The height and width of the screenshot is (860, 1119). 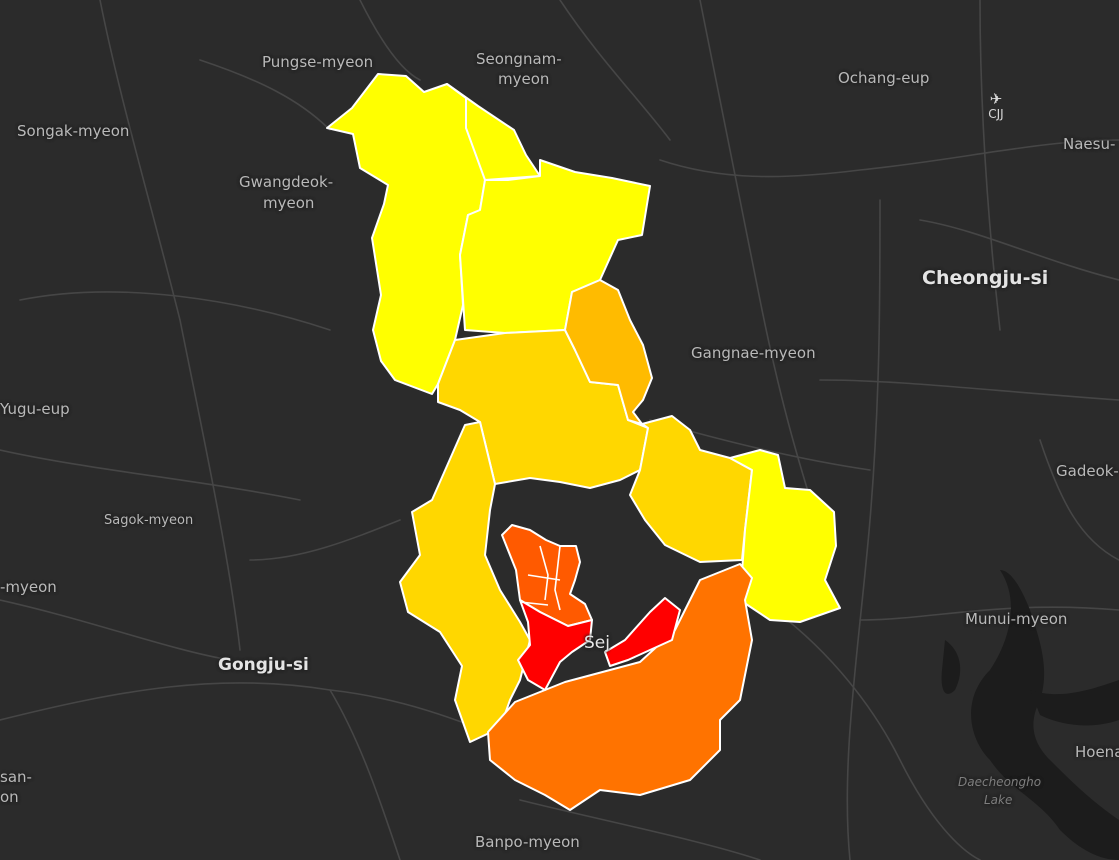 What do you see at coordinates (996, 99) in the screenshot?
I see `airplane-icon: ✈` at bounding box center [996, 99].